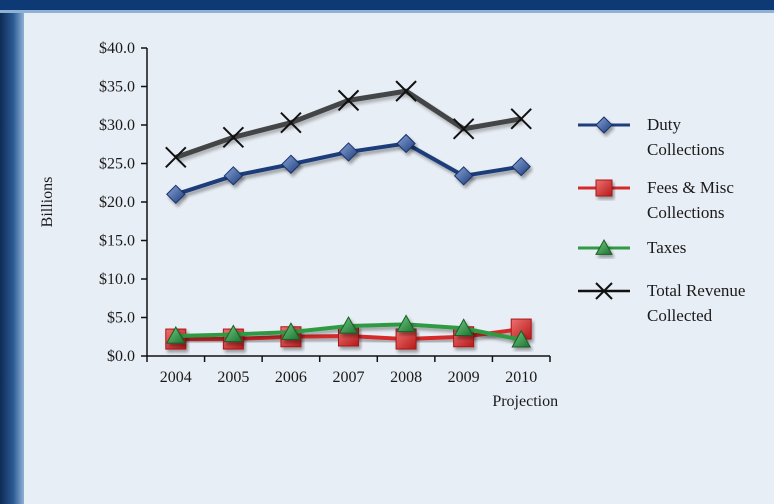  I want to click on legend-marker-duty, so click(604, 125).